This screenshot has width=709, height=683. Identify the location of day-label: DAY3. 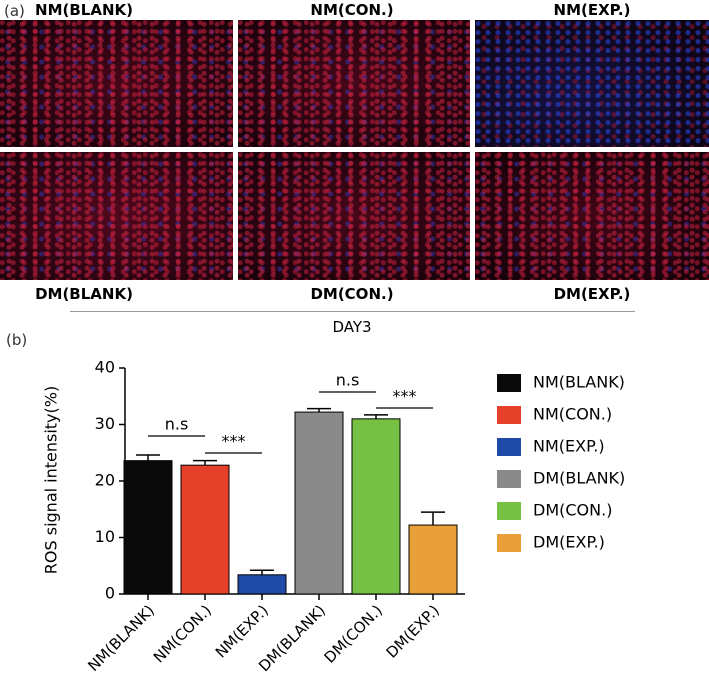
(352, 327).